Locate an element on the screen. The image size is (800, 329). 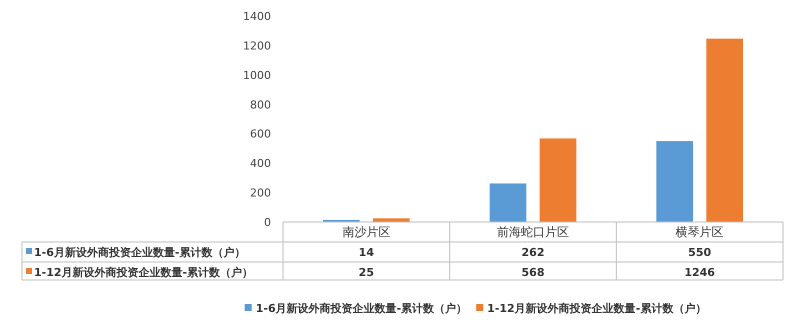
data-label: 1246 is located at coordinates (700, 272).